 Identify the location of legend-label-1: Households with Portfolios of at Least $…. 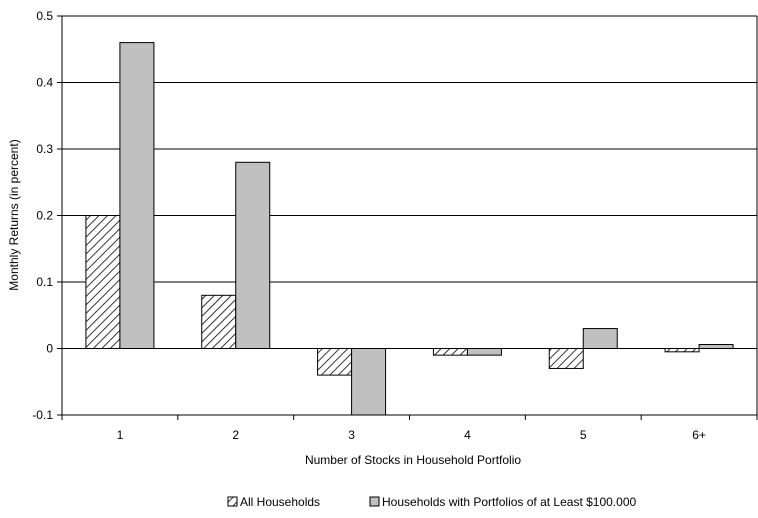
(509, 502).